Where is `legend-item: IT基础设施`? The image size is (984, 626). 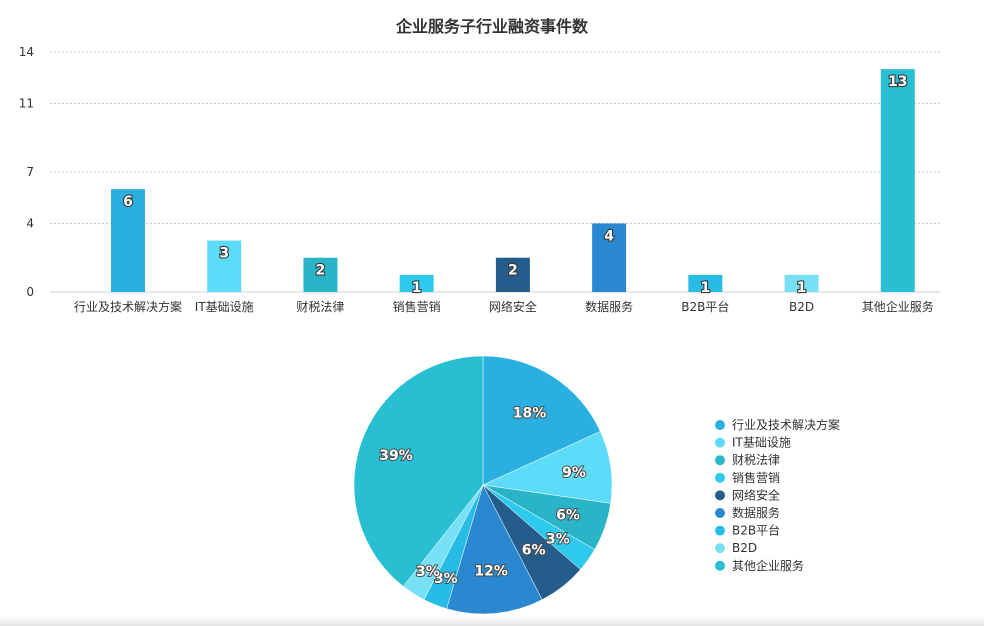
legend-item: IT基础设施 is located at coordinates (753, 443).